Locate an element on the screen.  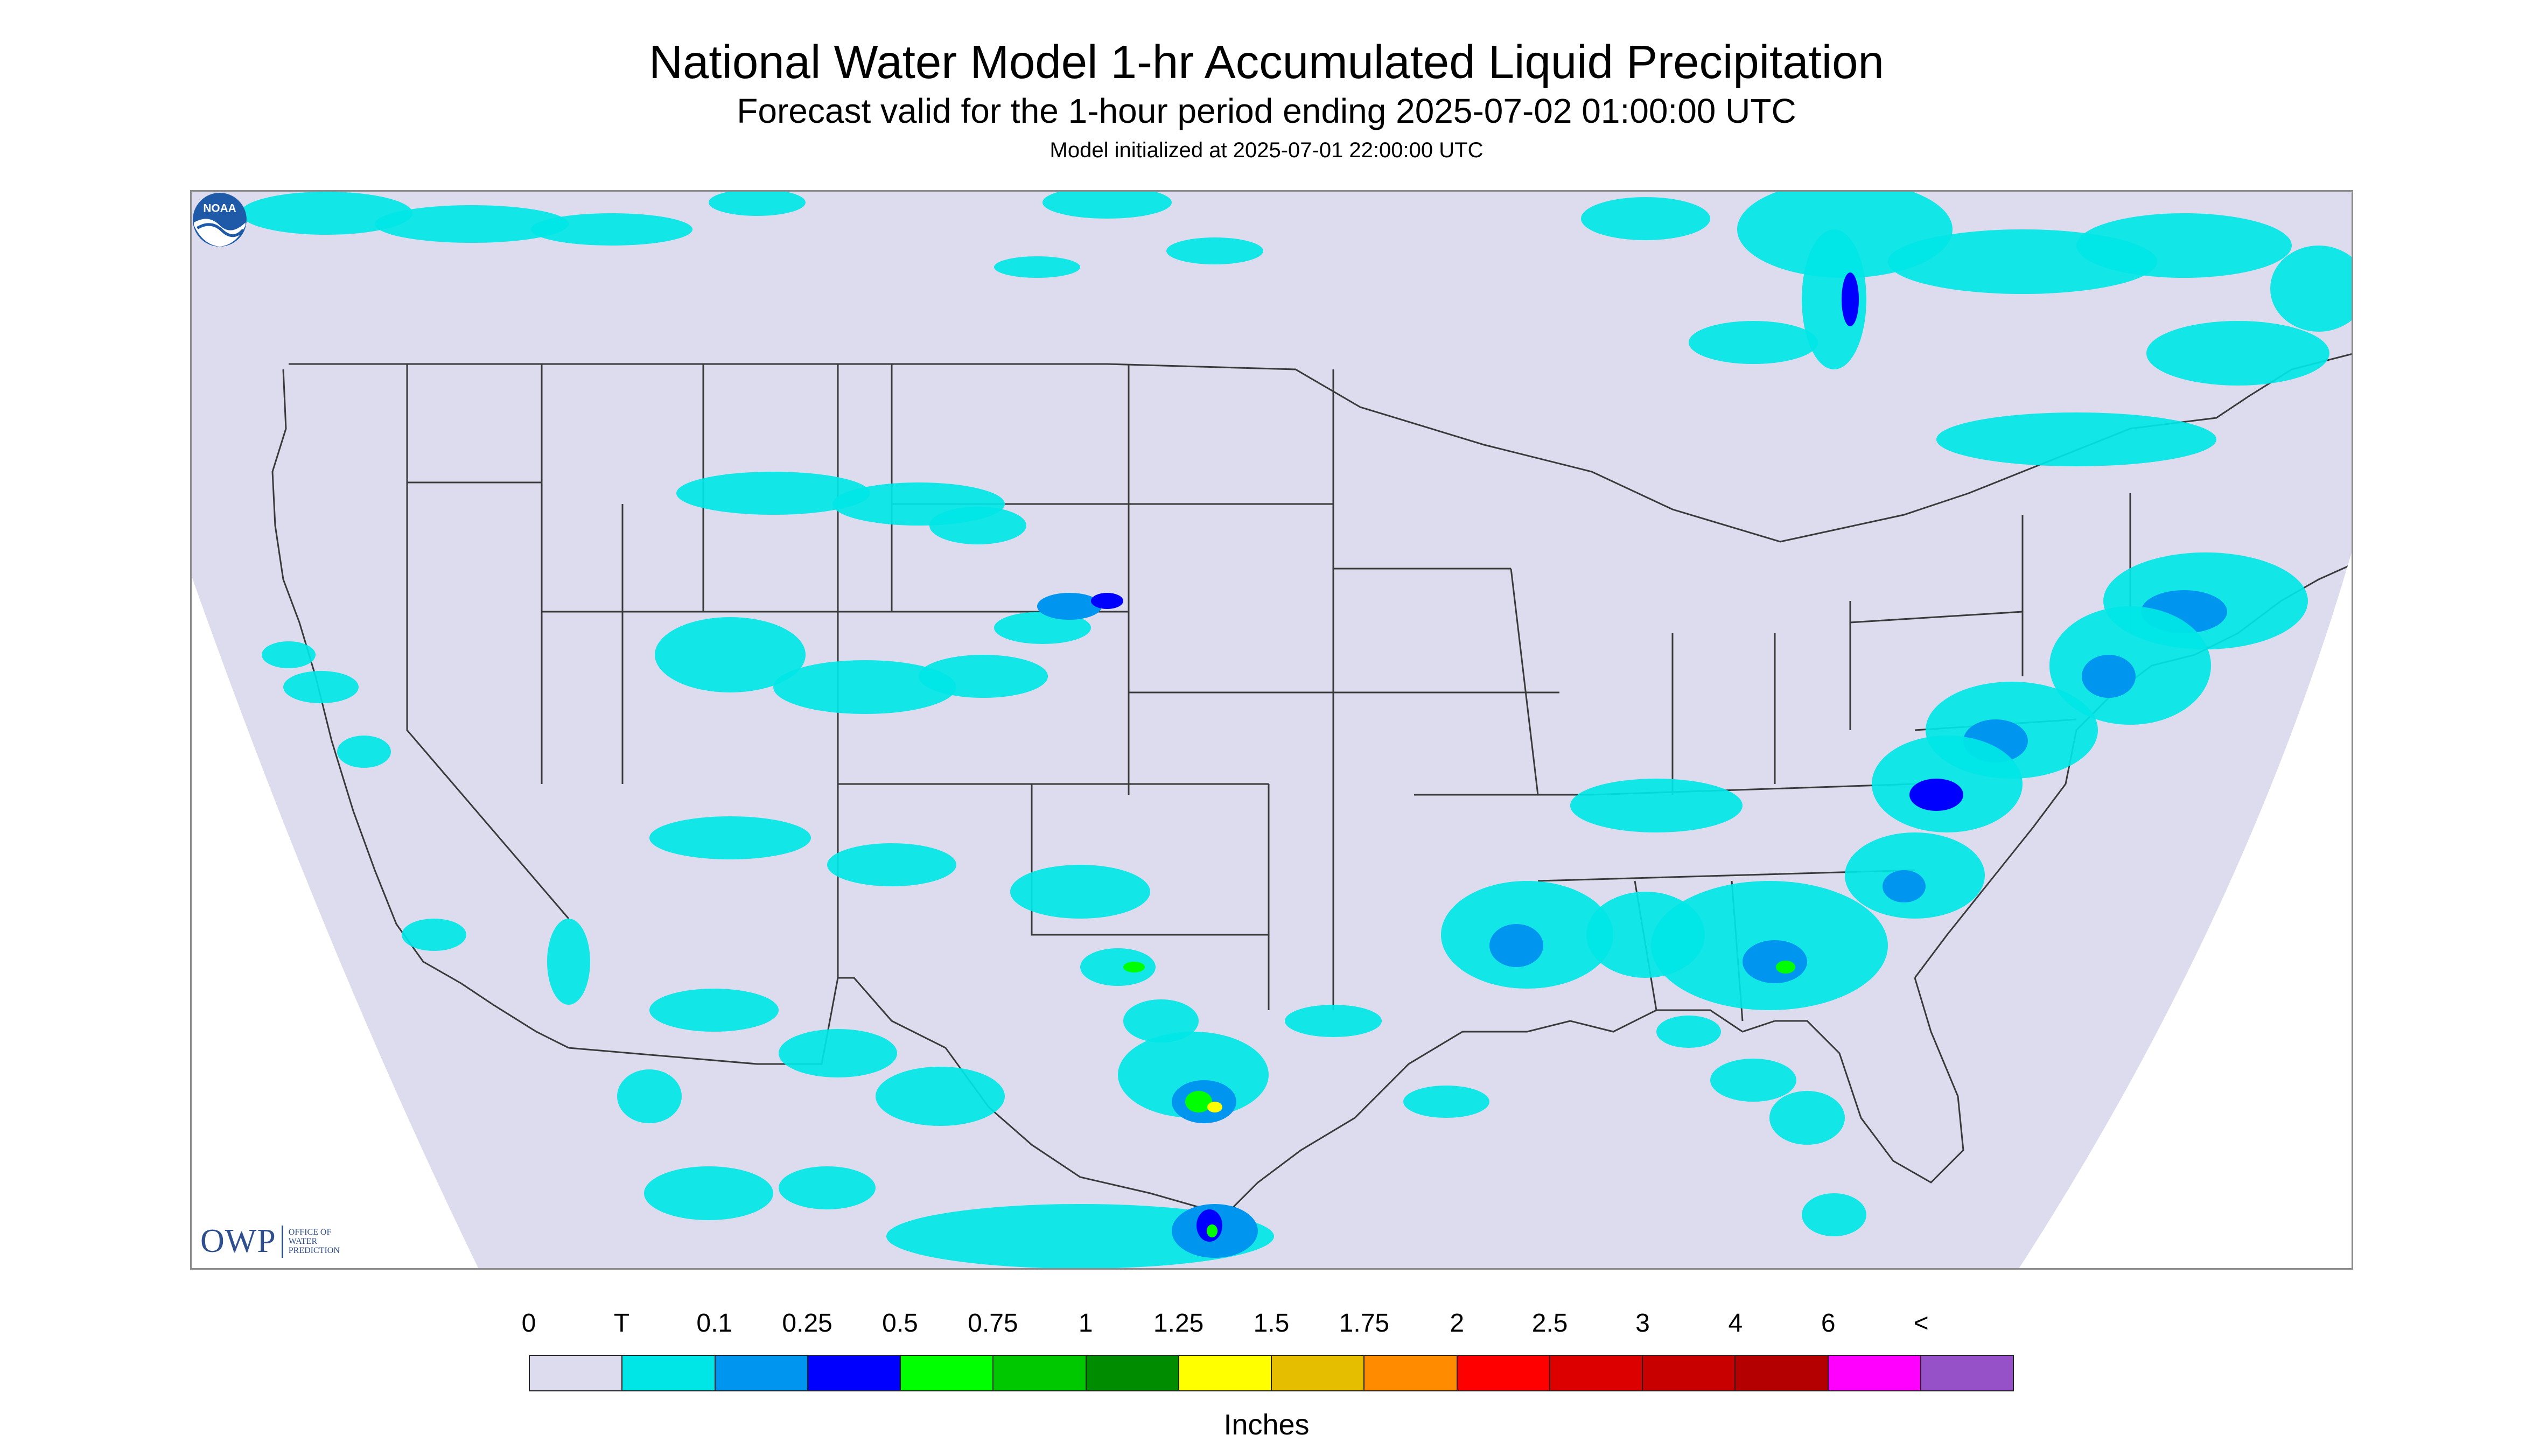
gulf-coast is located at coordinates (1499, 1112).